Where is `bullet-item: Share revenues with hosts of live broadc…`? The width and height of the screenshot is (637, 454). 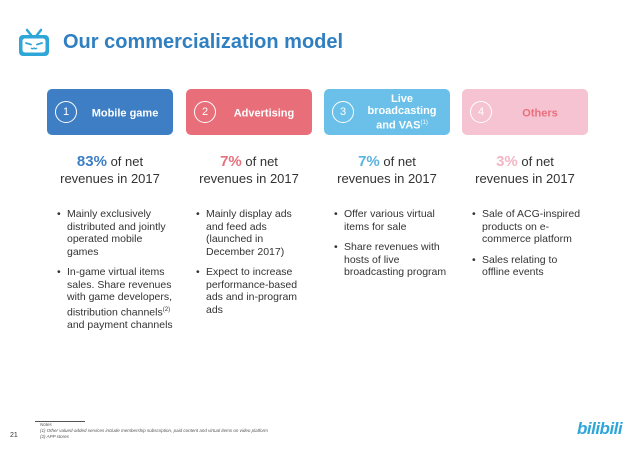 bullet-item: Share revenues with hosts of live broadc… is located at coordinates (392, 260).